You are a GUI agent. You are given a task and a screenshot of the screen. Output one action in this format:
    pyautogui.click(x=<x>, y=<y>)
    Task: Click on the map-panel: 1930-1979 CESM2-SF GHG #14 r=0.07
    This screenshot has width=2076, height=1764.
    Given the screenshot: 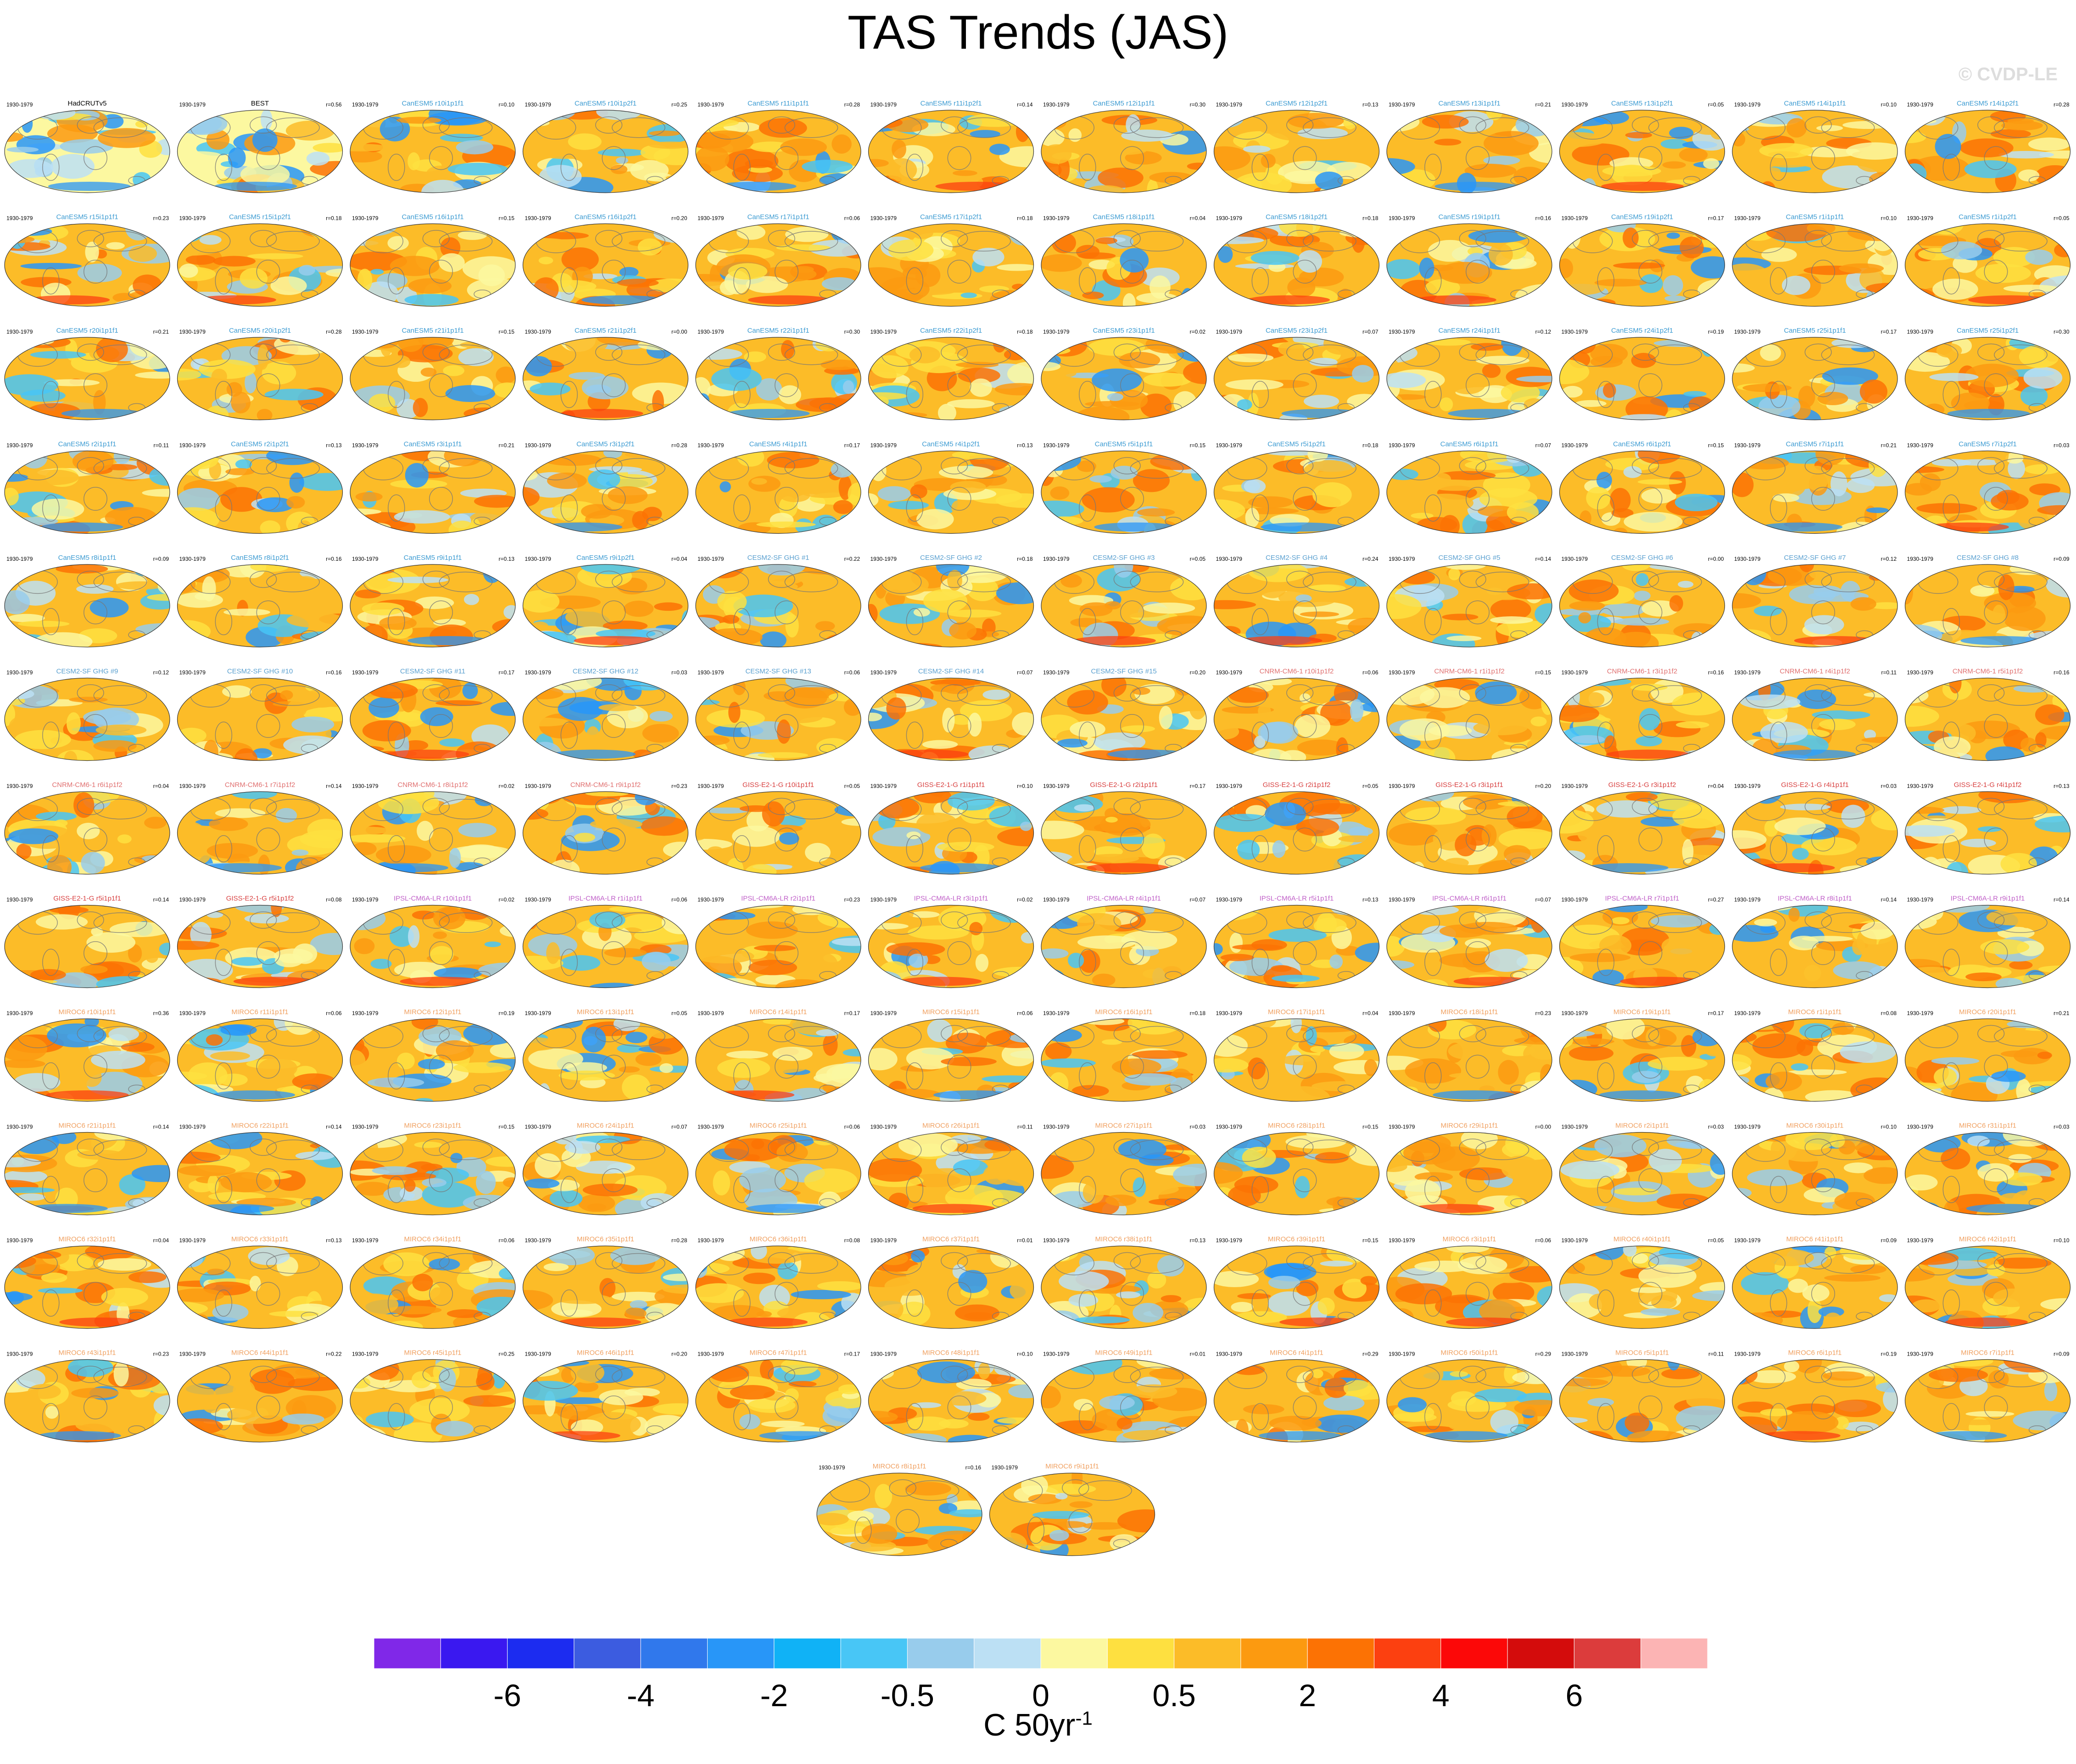 What is the action you would take?
    pyautogui.click(x=951, y=714)
    